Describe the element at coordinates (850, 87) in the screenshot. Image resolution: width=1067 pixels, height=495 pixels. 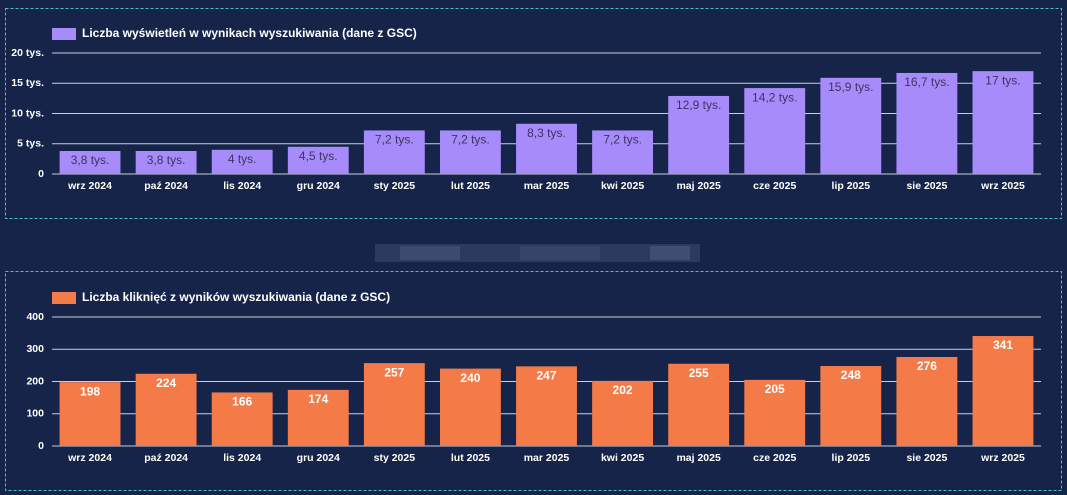
I see `data-label: 15,9 tys.` at that location.